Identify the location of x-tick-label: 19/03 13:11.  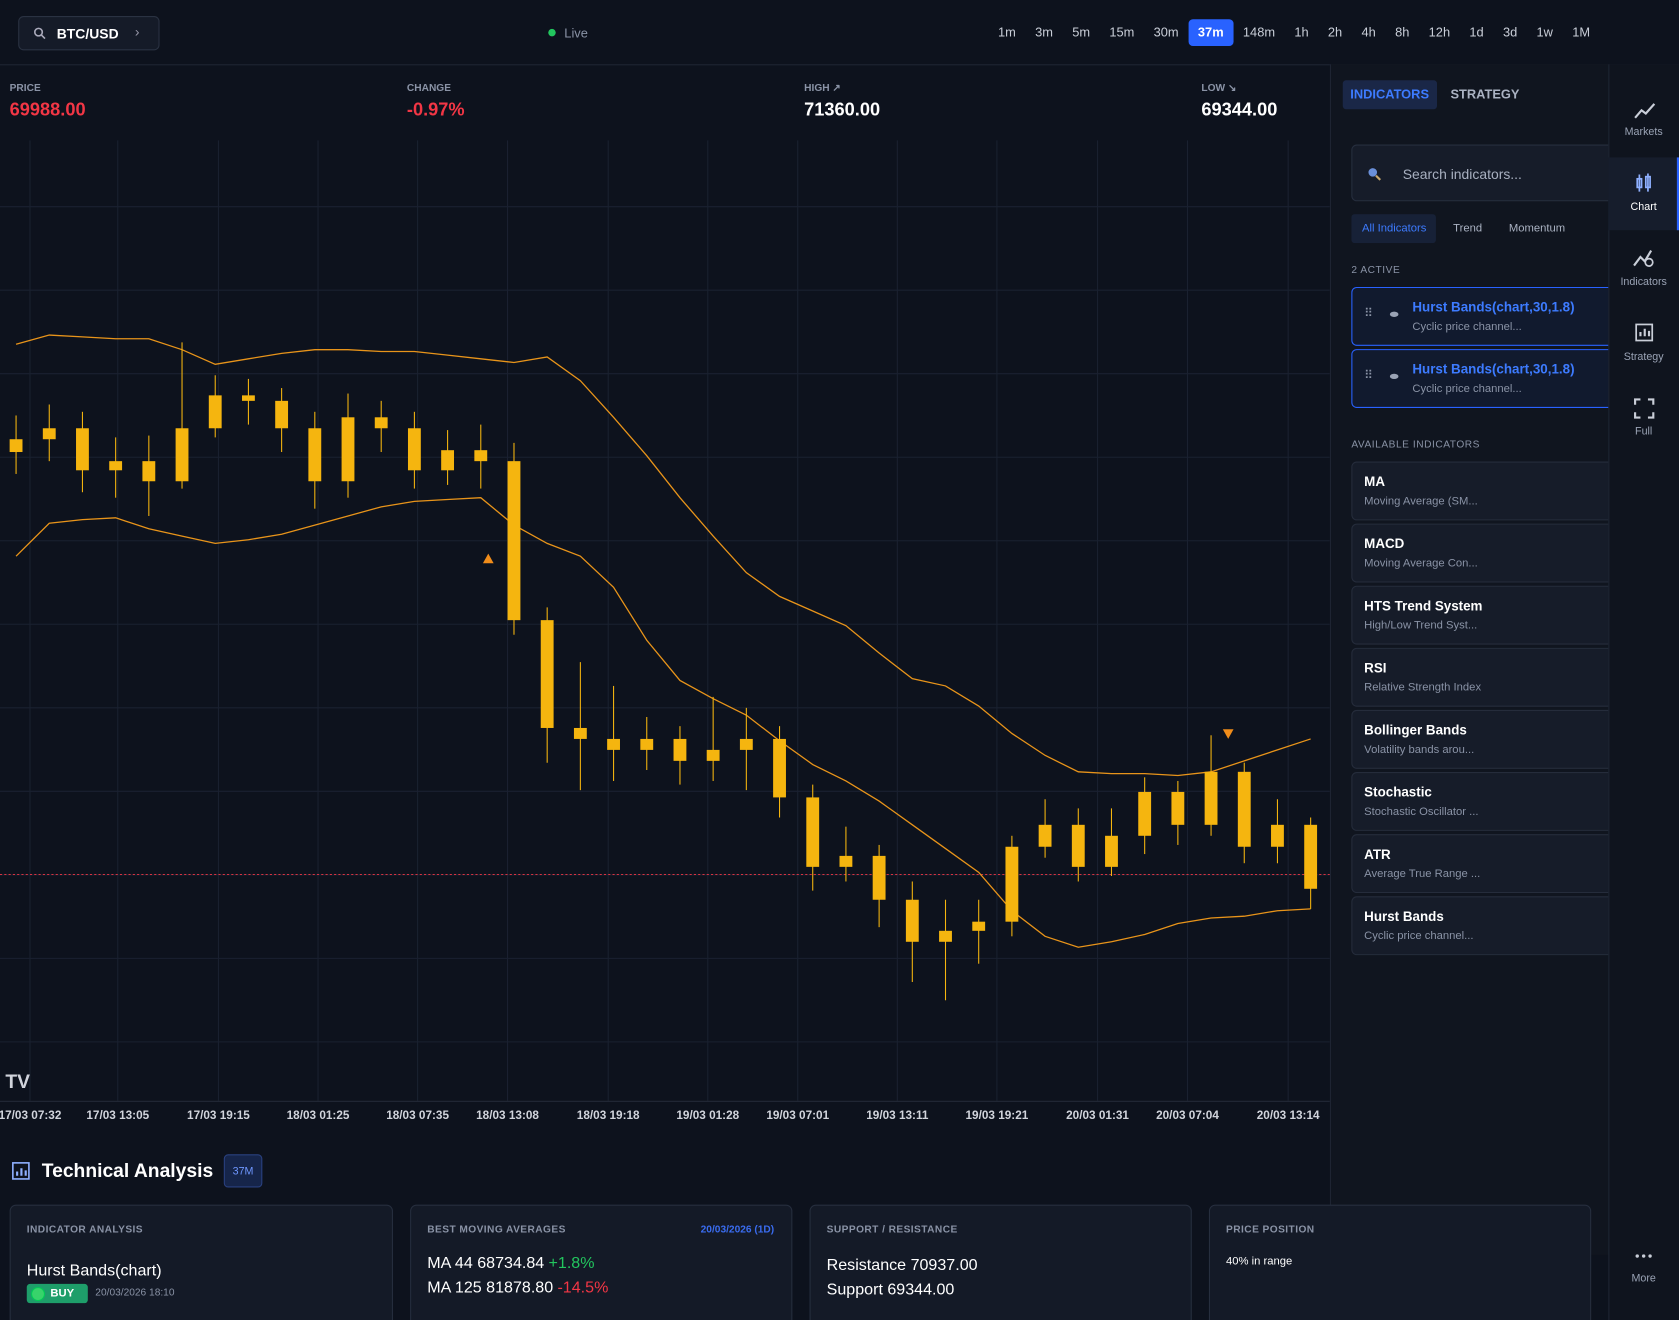
(897, 1115).